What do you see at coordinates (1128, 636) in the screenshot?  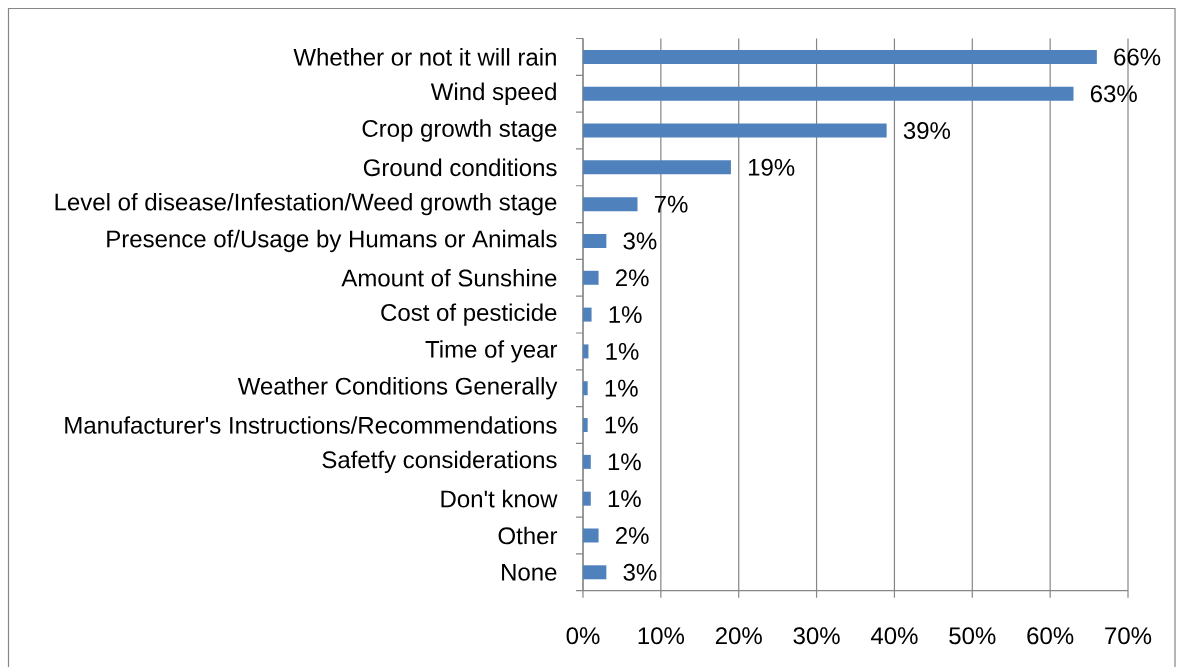 I see `x-tick-label: 70%` at bounding box center [1128, 636].